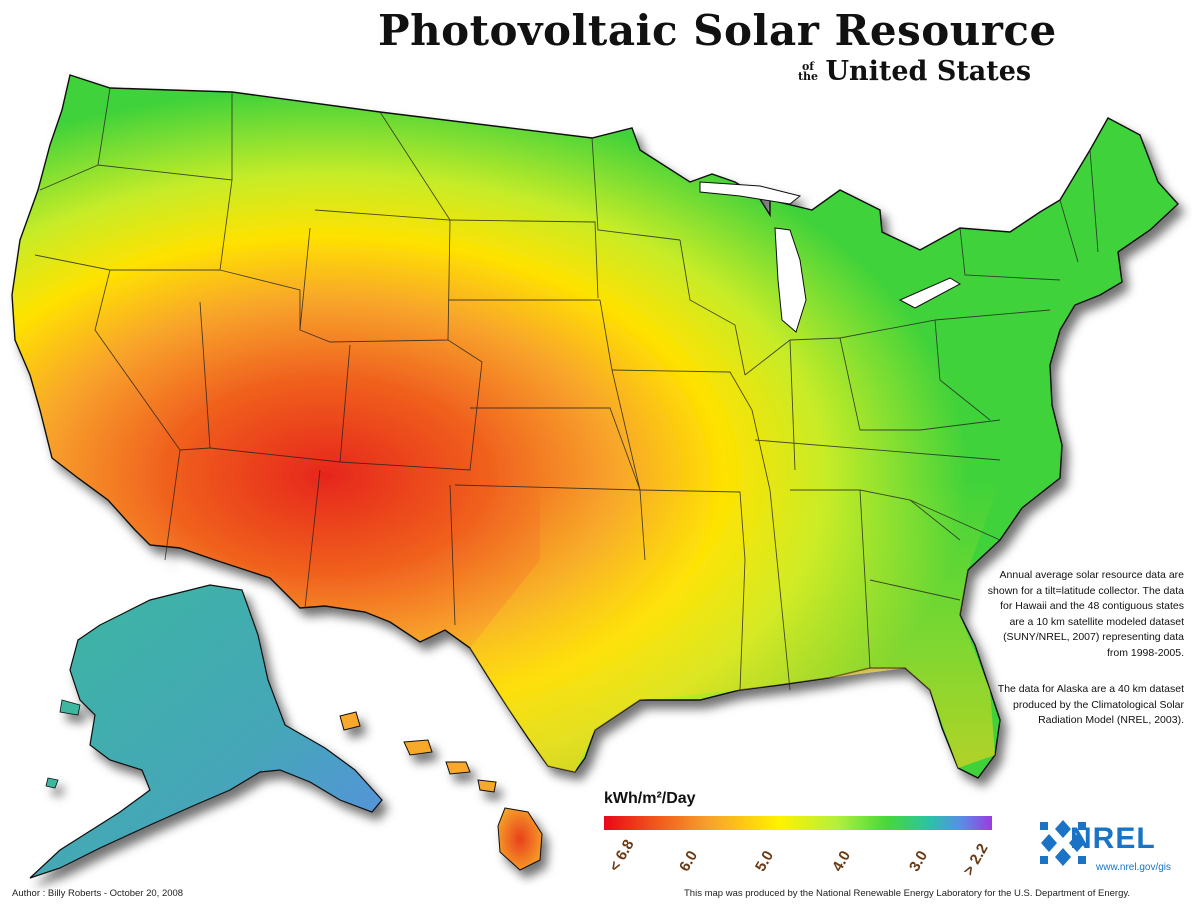 Image resolution: width=1192 pixels, height=921 pixels. Describe the element at coordinates (928, 71) in the screenshot. I see `subtitle-united-states: United States` at that location.